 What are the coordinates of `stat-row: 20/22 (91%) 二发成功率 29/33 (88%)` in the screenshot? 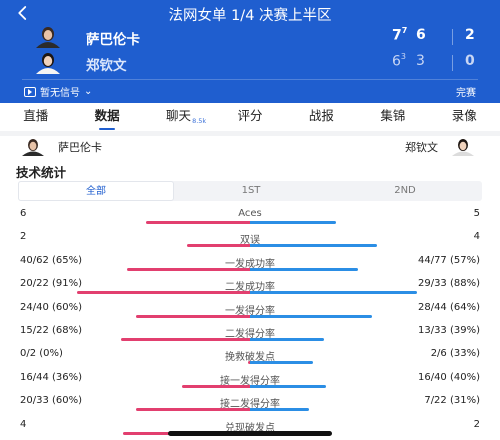 It's located at (250, 293).